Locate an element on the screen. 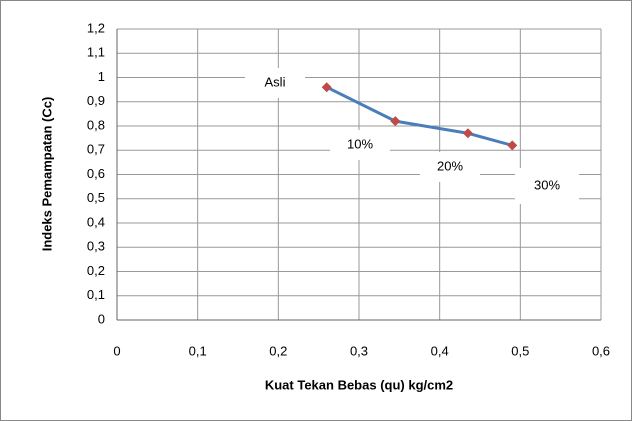 The height and width of the screenshot is (421, 632). x-tick-label: 0 is located at coordinates (116, 350).